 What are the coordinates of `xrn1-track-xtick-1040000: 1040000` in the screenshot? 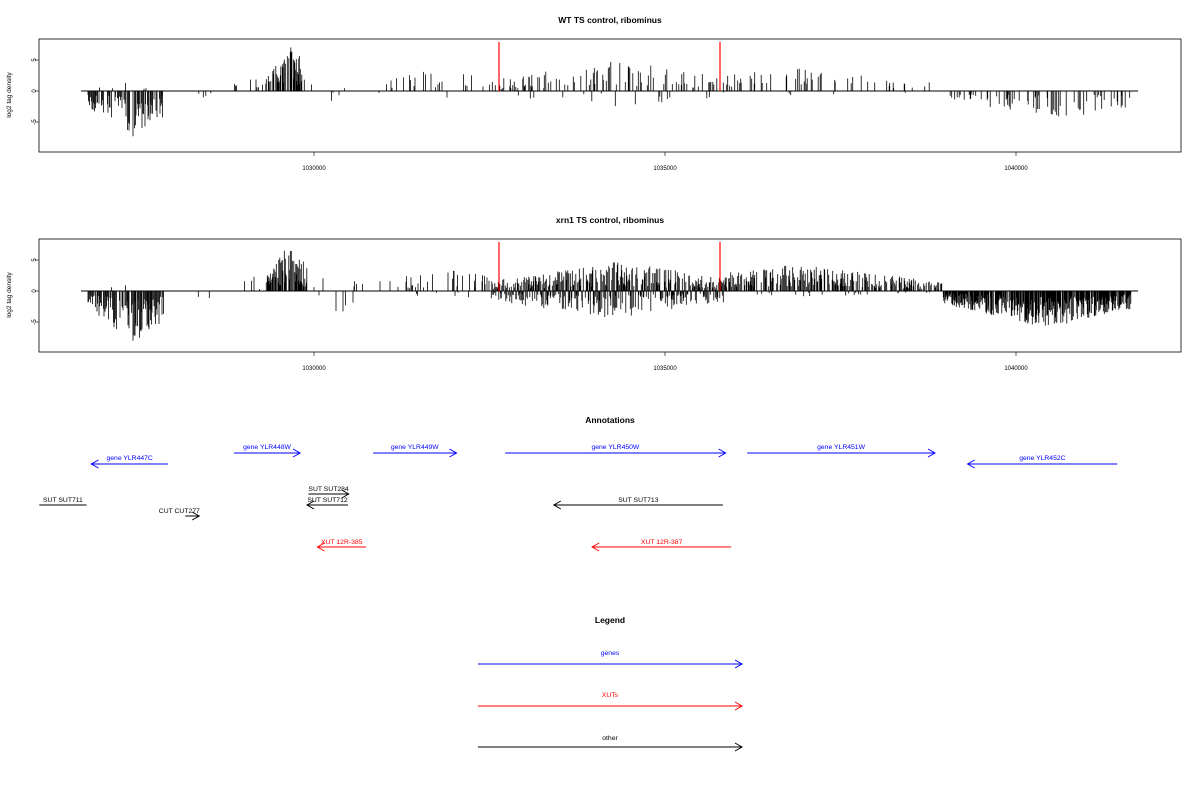 It's located at (1016, 369).